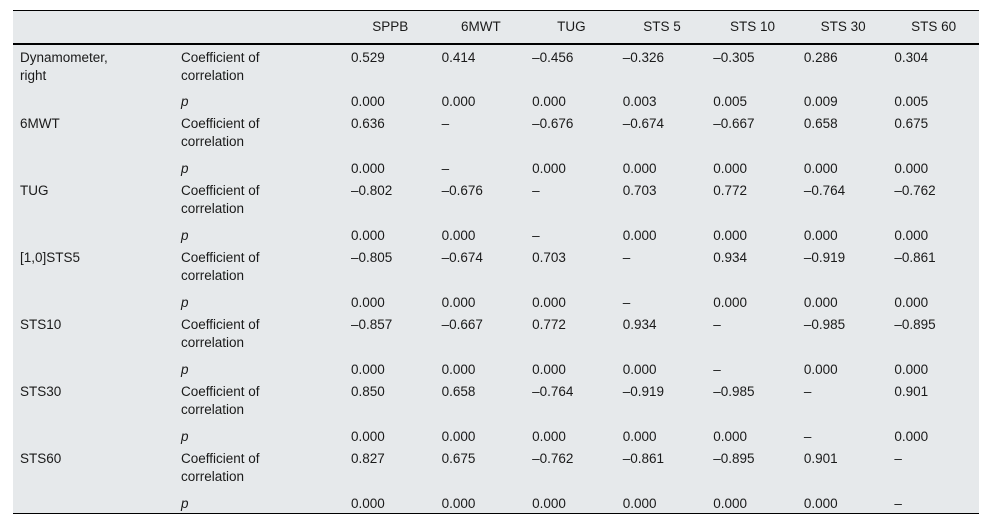 The height and width of the screenshot is (531, 992). Describe the element at coordinates (372, 257) in the screenshot. I see `coefficient-value-cell: –0.805` at that location.